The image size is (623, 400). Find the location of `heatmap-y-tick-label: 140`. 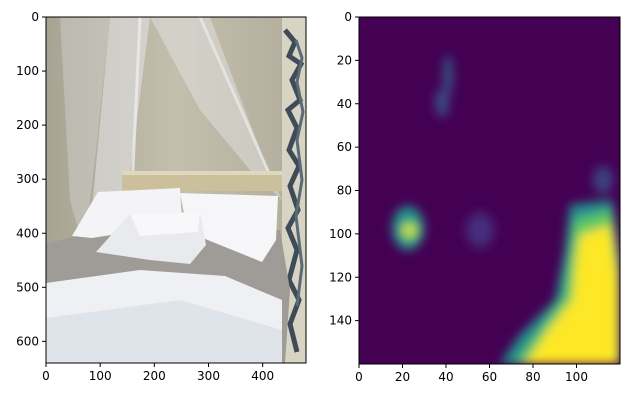

heatmap-y-tick-label: 140 is located at coordinates (340, 321).